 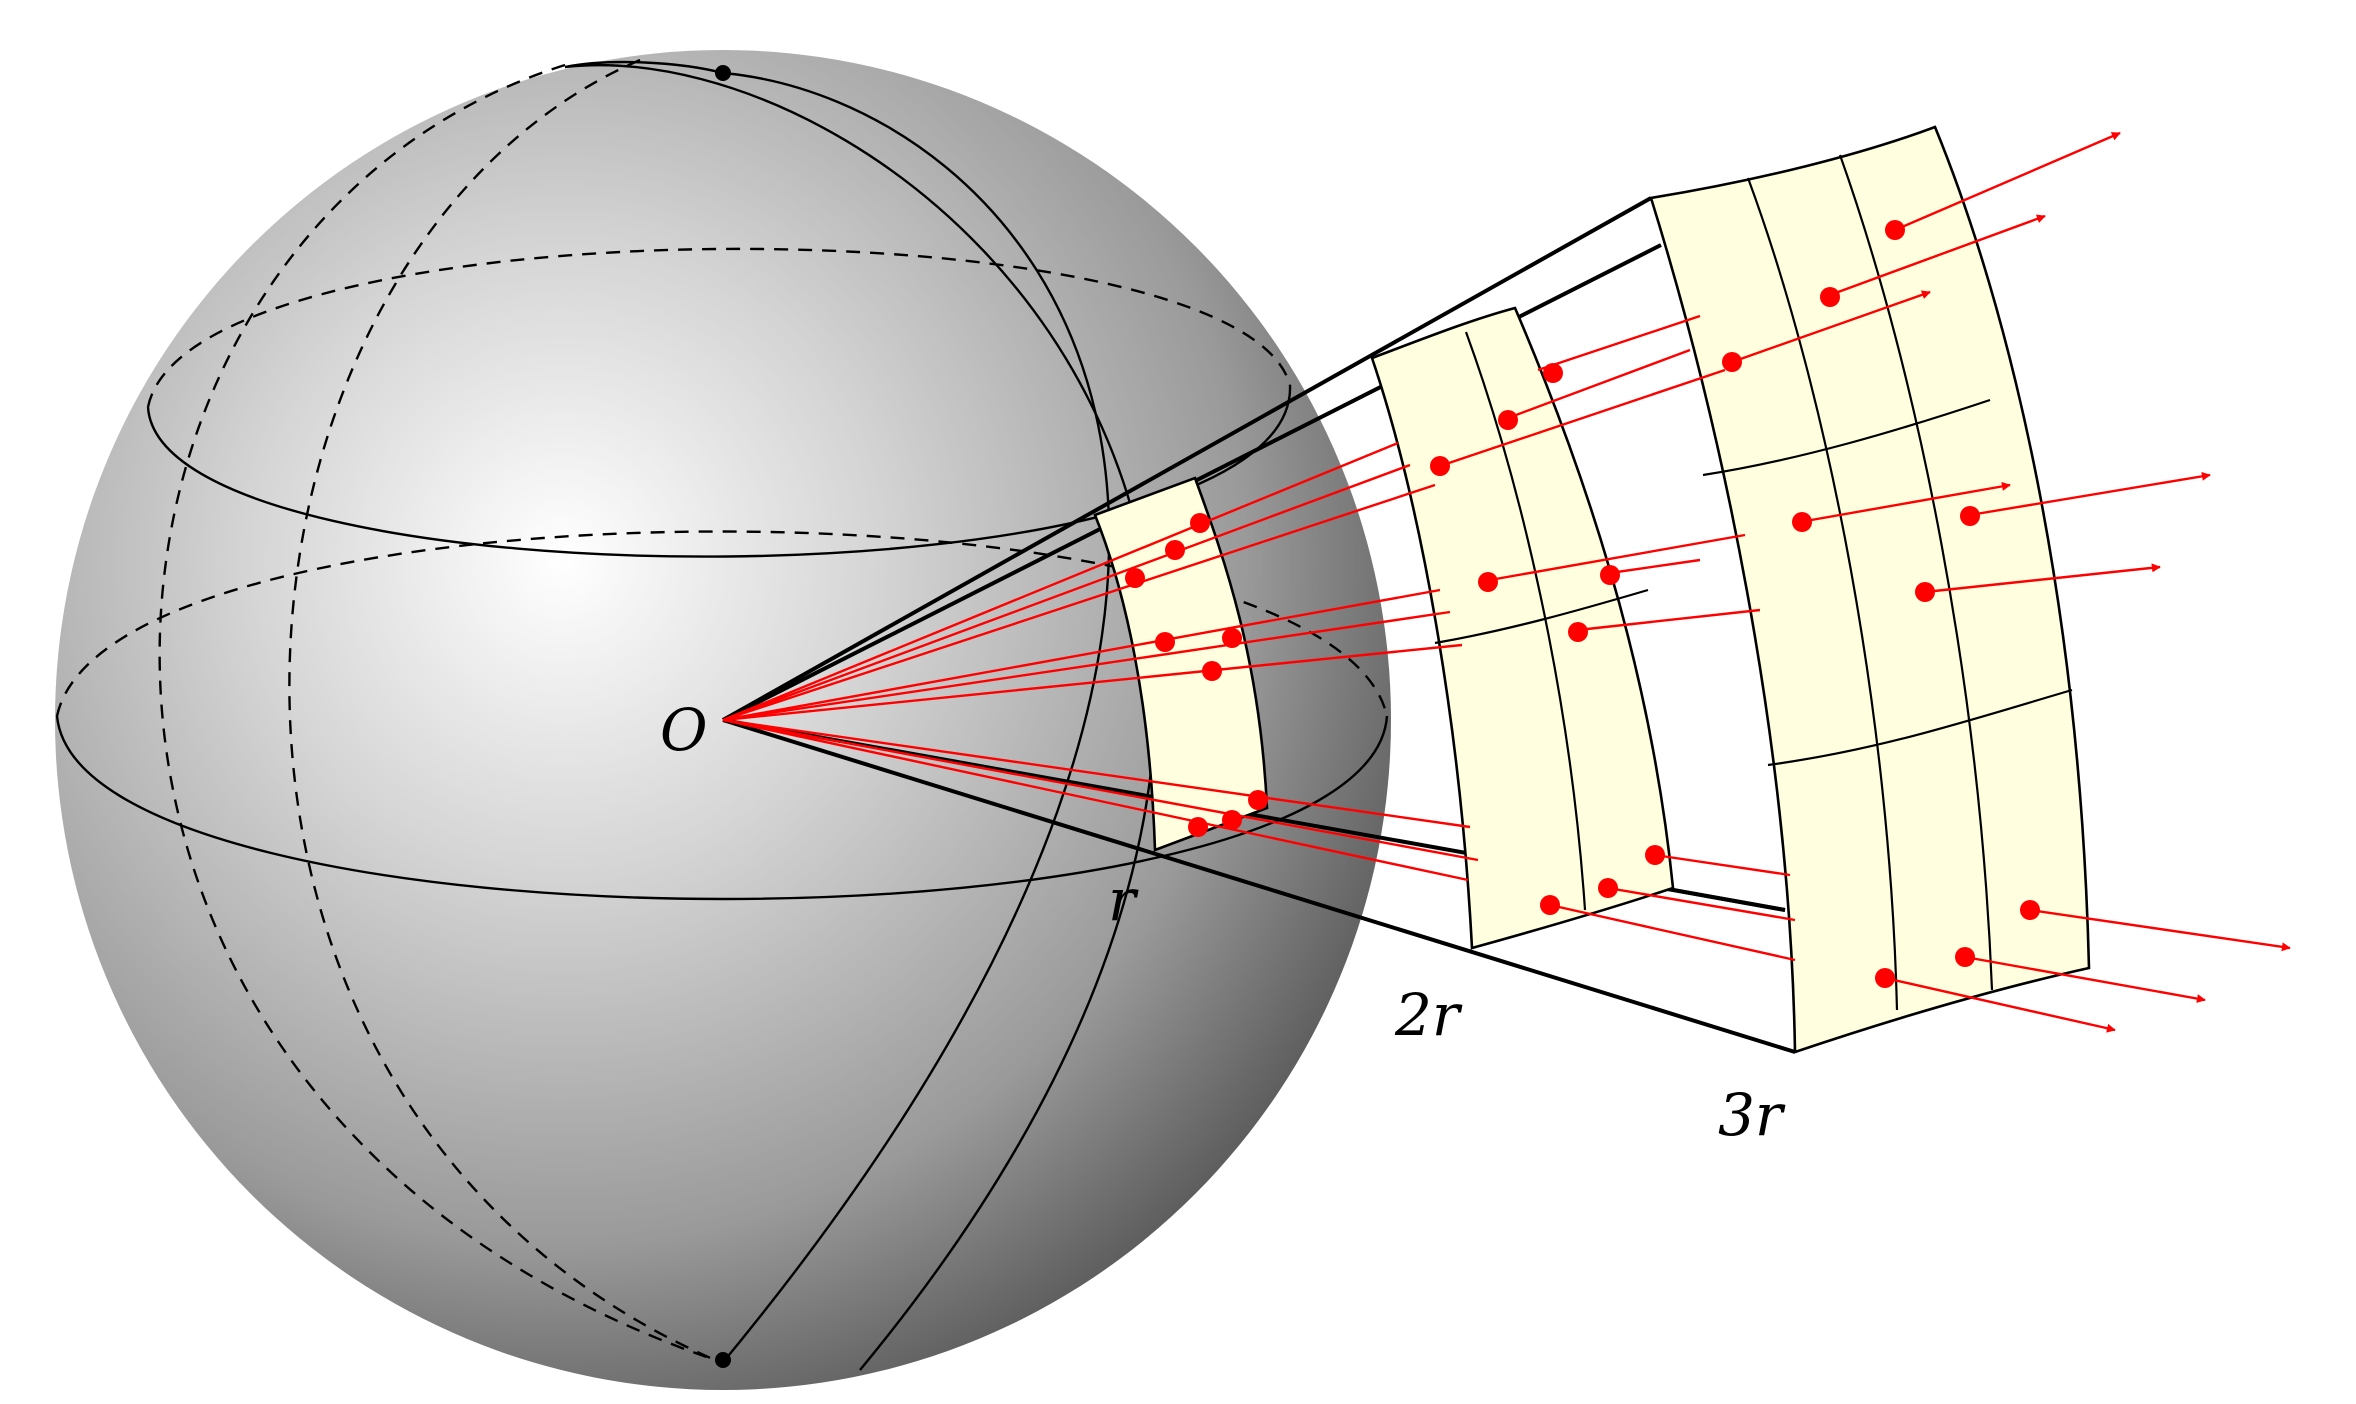 I want to click on label-origin: O, so click(x=684, y=730).